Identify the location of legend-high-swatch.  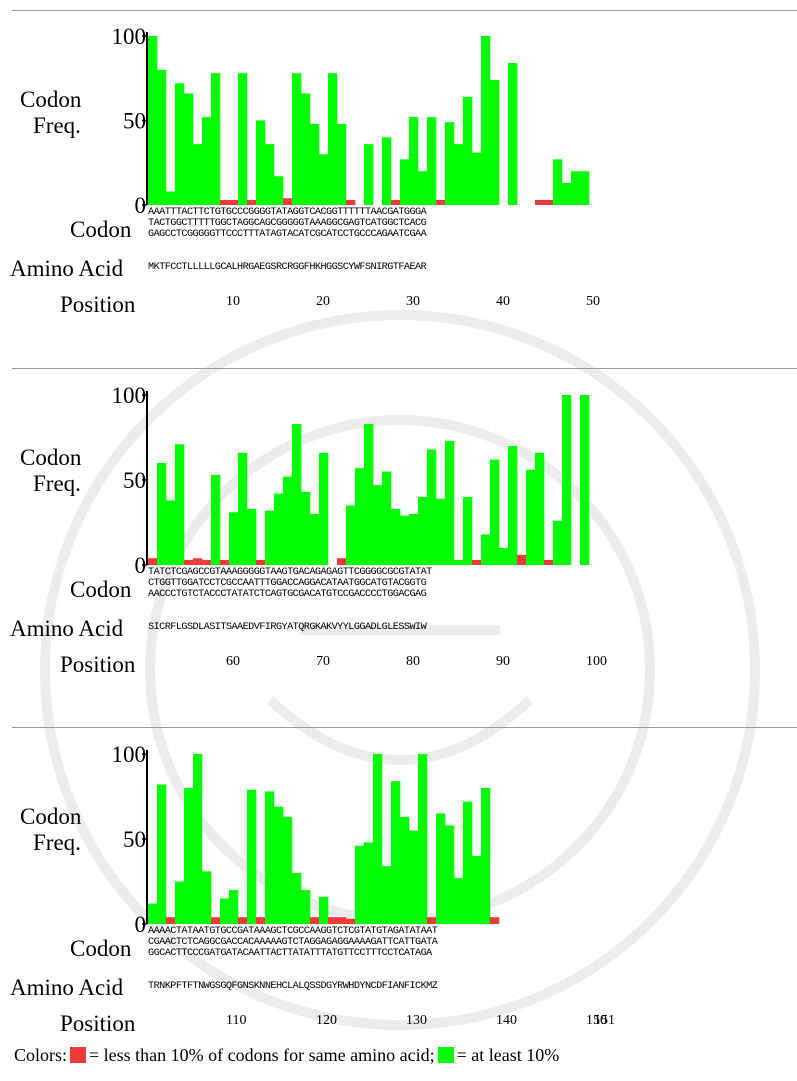
(445, 1055).